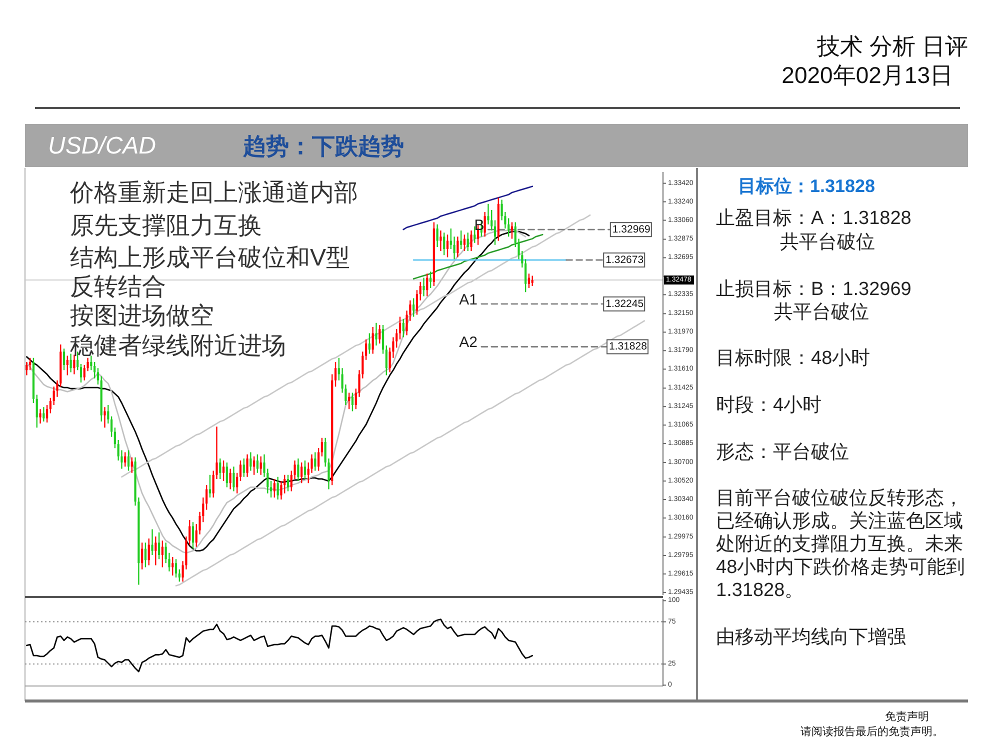  Describe the element at coordinates (872, 731) in the screenshot. I see `text: 请阅读报告最后的免责声明。` at that location.